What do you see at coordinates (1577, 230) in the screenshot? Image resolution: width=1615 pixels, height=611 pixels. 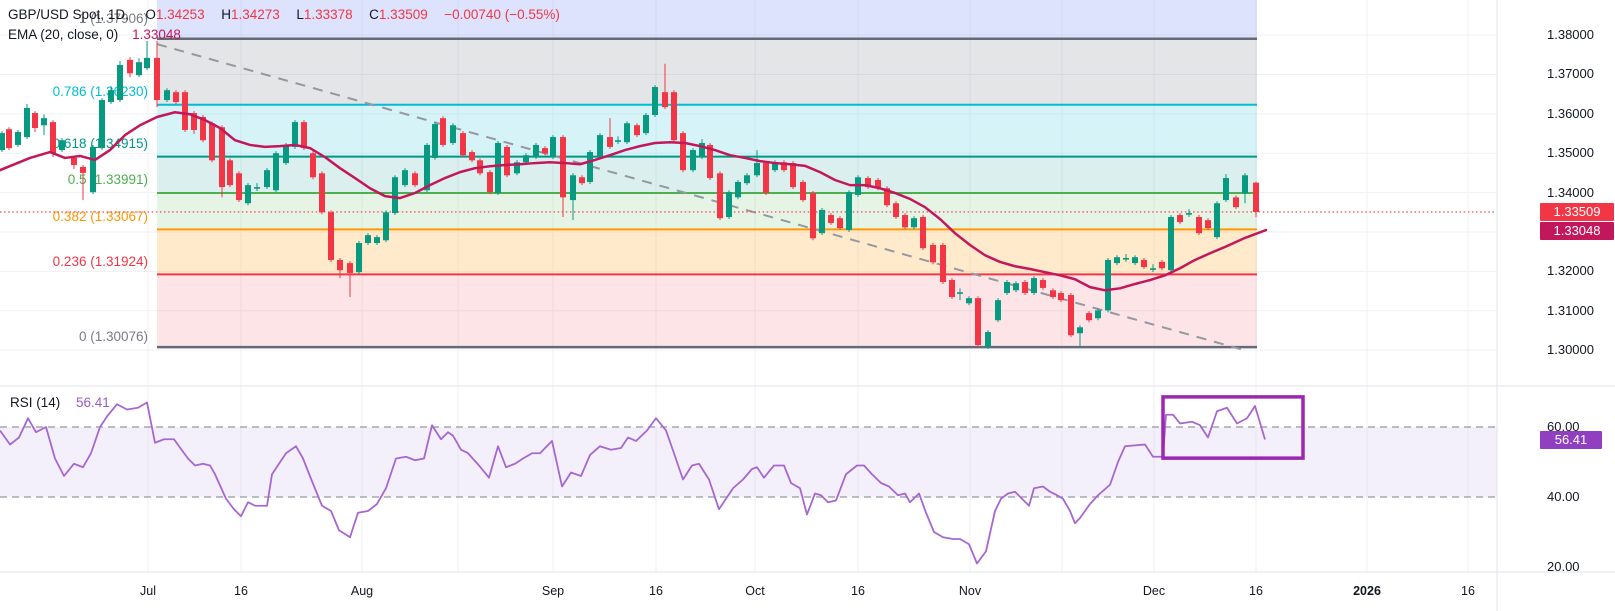 I see `ema-value-badge: 1.33048` at bounding box center [1577, 230].